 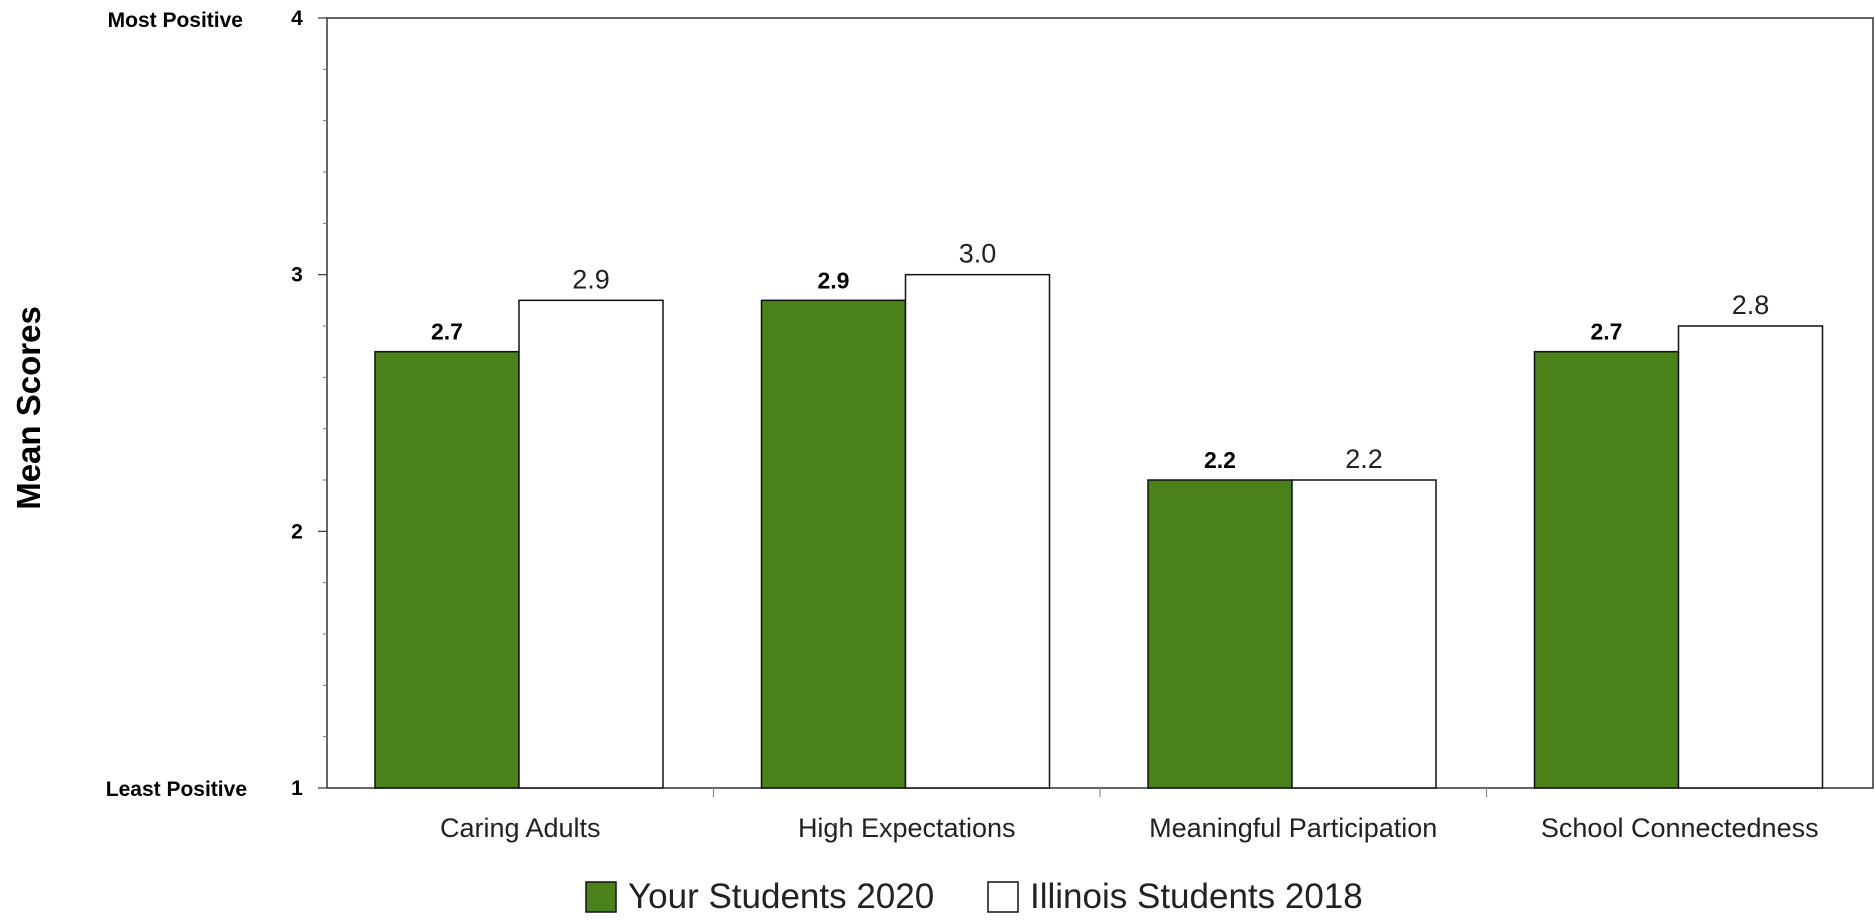 What do you see at coordinates (781, 896) in the screenshot?
I see `legend-label: Your Students 2020` at bounding box center [781, 896].